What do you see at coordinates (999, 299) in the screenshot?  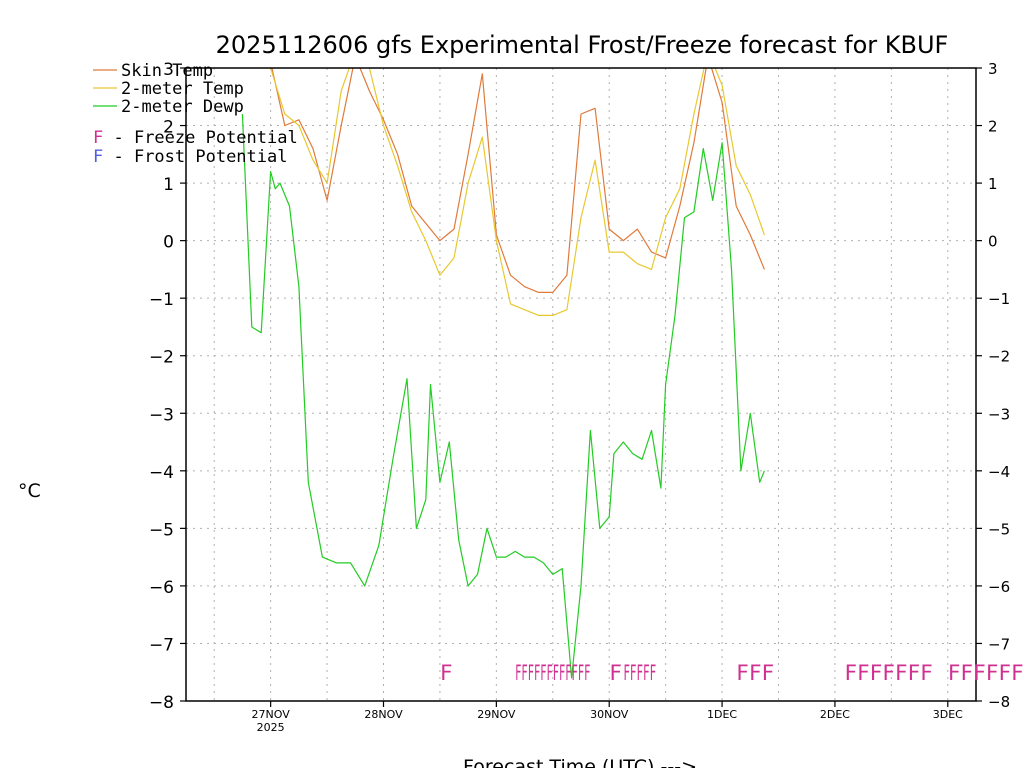 I see `y-tick-label-right: −1` at bounding box center [999, 299].